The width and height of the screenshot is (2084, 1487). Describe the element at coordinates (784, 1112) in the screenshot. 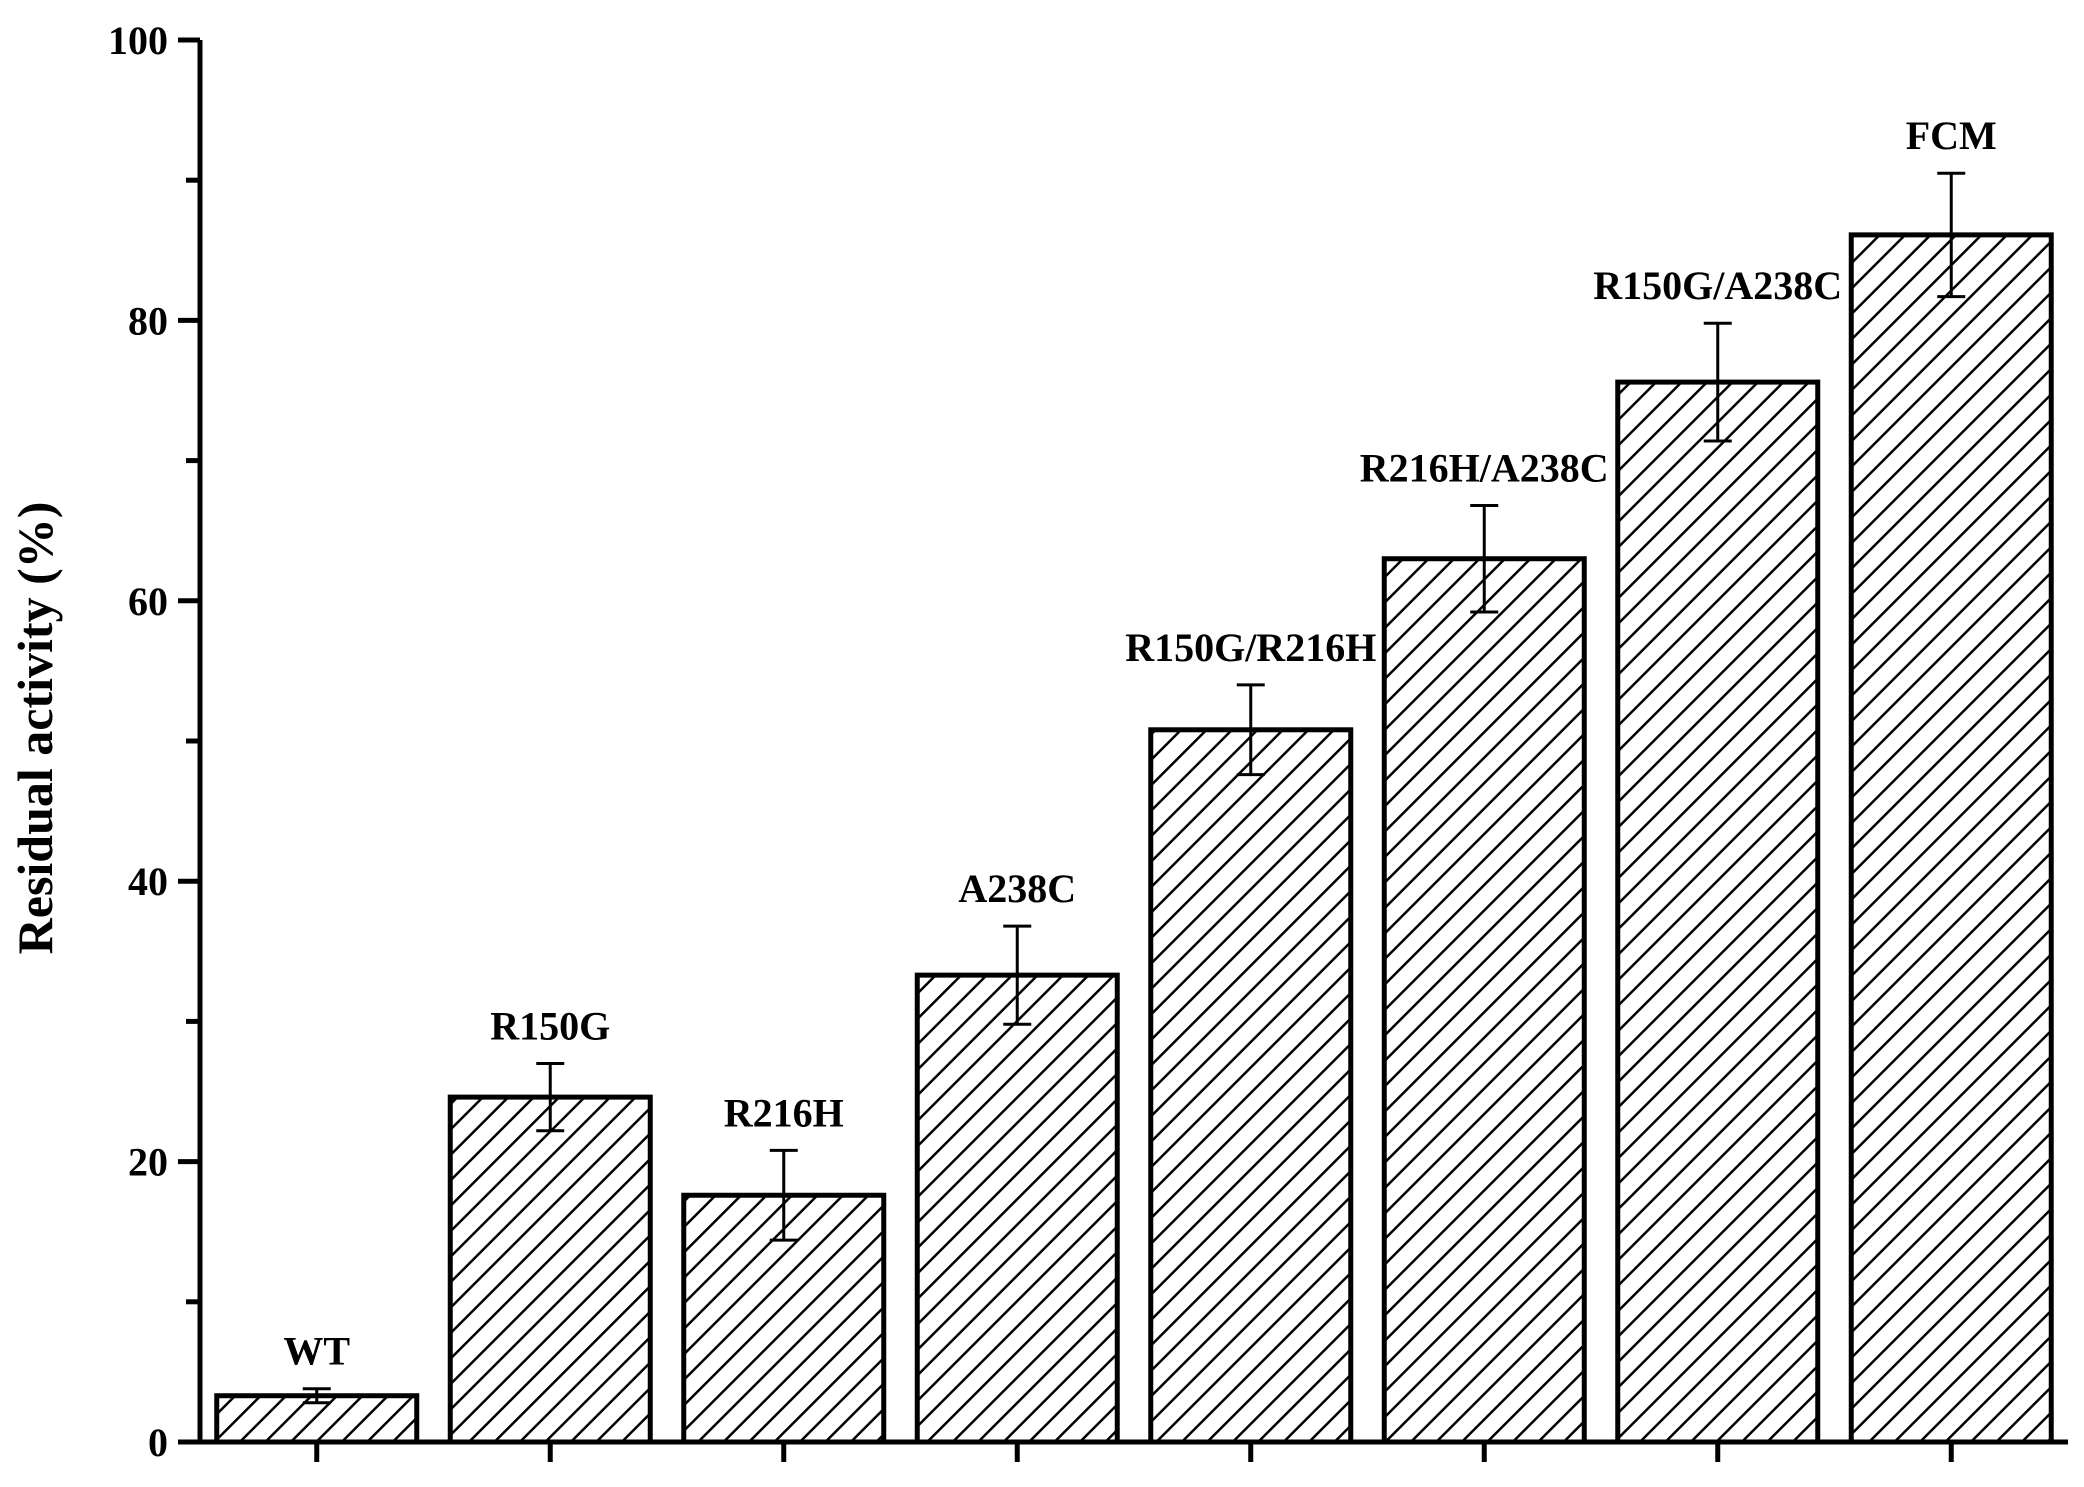

I see `bar-label: R216H` at that location.